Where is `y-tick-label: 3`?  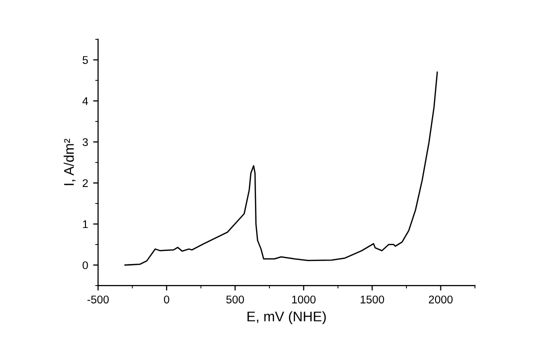
y-tick-label: 3 is located at coordinates (85, 142).